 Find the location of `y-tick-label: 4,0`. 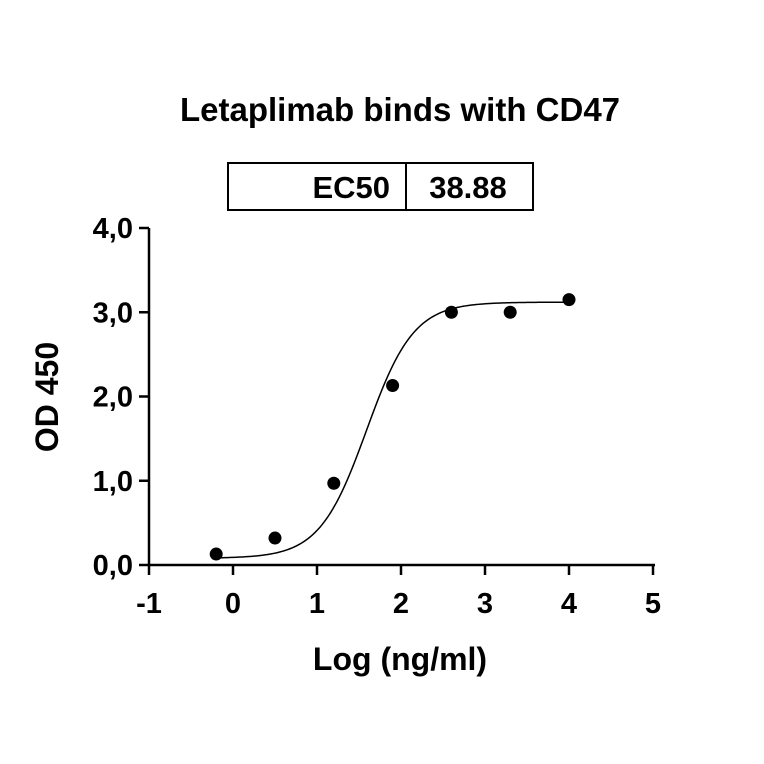

y-tick-label: 4,0 is located at coordinates (113, 229).